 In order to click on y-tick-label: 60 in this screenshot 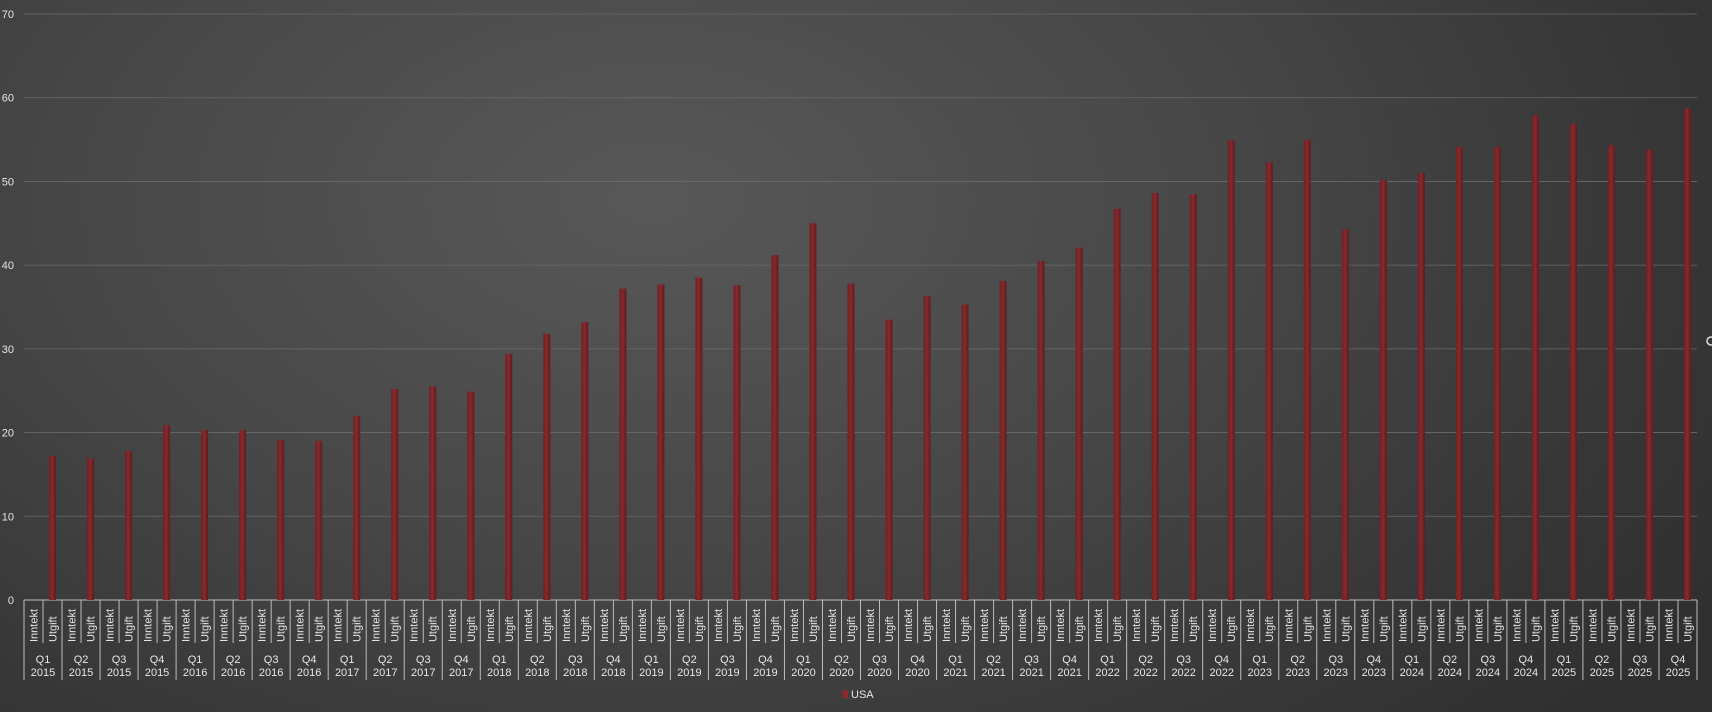, I will do `click(8, 99)`.